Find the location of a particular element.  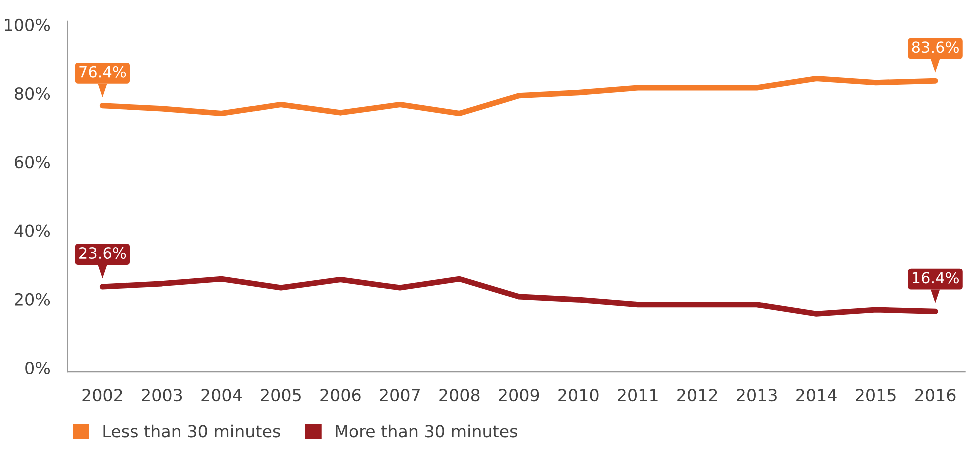

y-tick-label: 80% is located at coordinates (32, 93).